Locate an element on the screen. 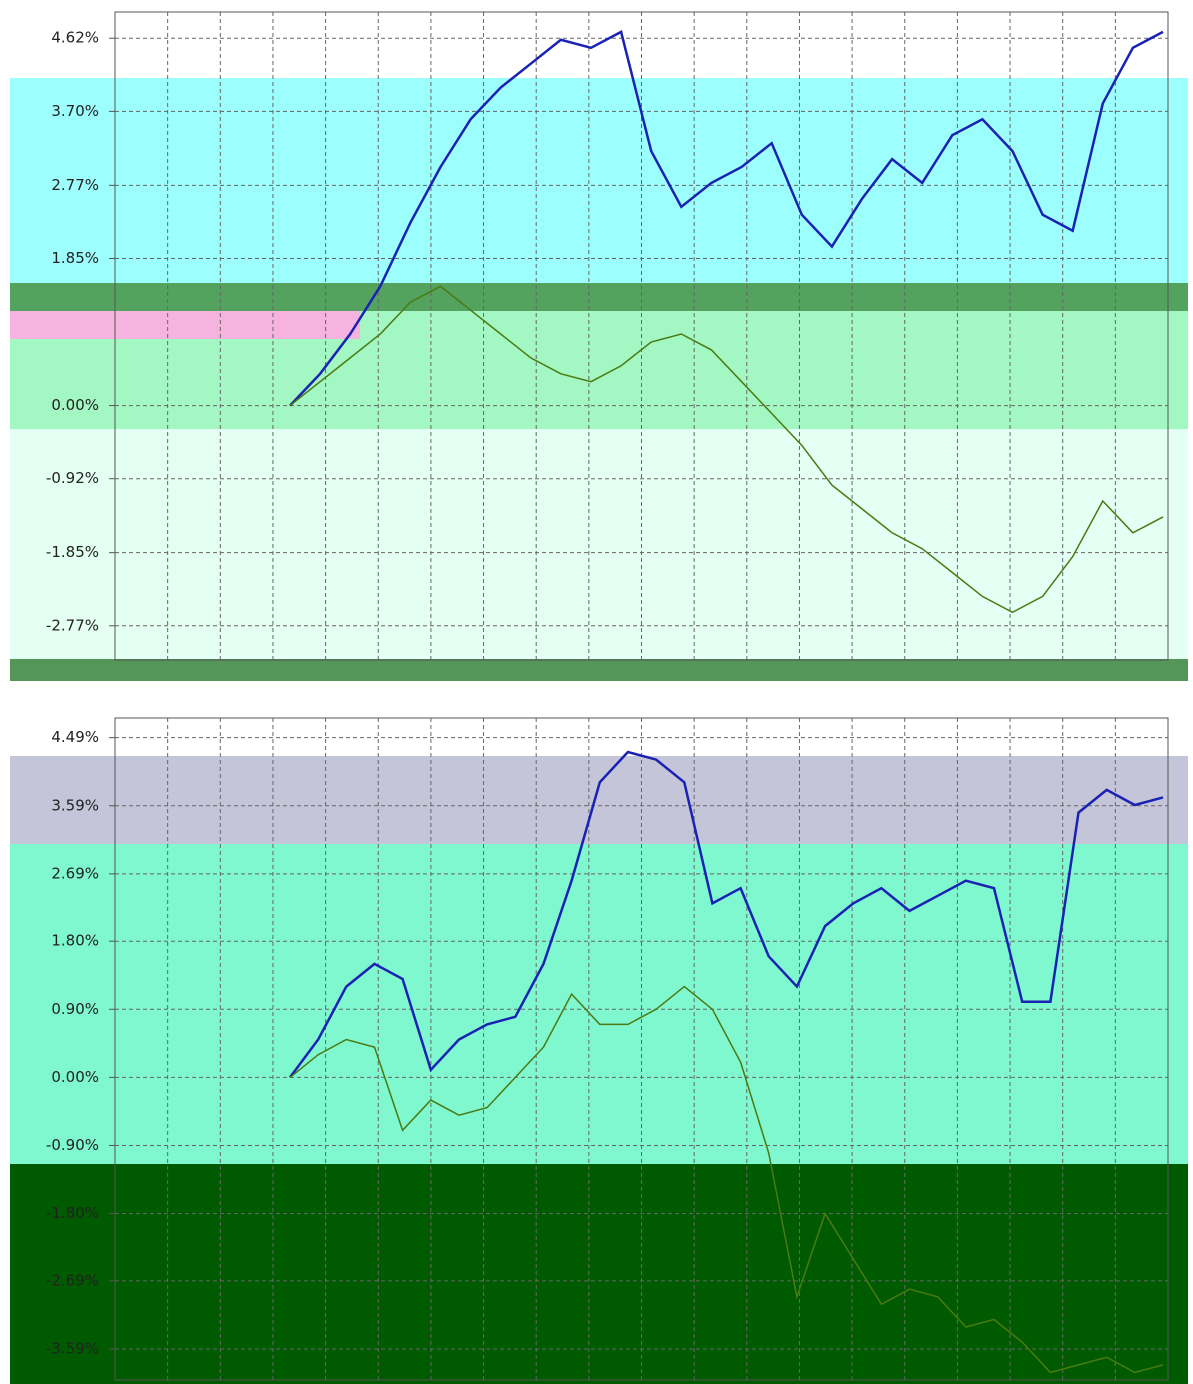 Image resolution: width=1193 pixels, height=1384 pixels. y-tick-label: 4.49% is located at coordinates (75, 737).